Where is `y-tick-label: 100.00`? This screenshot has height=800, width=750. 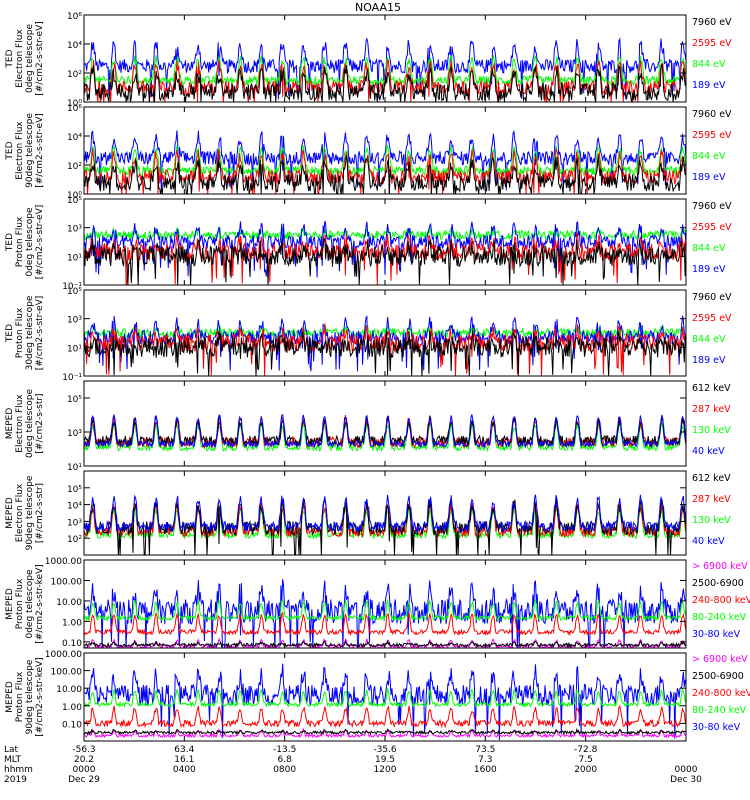
y-tick-label: 100.00 is located at coordinates (67, 673).